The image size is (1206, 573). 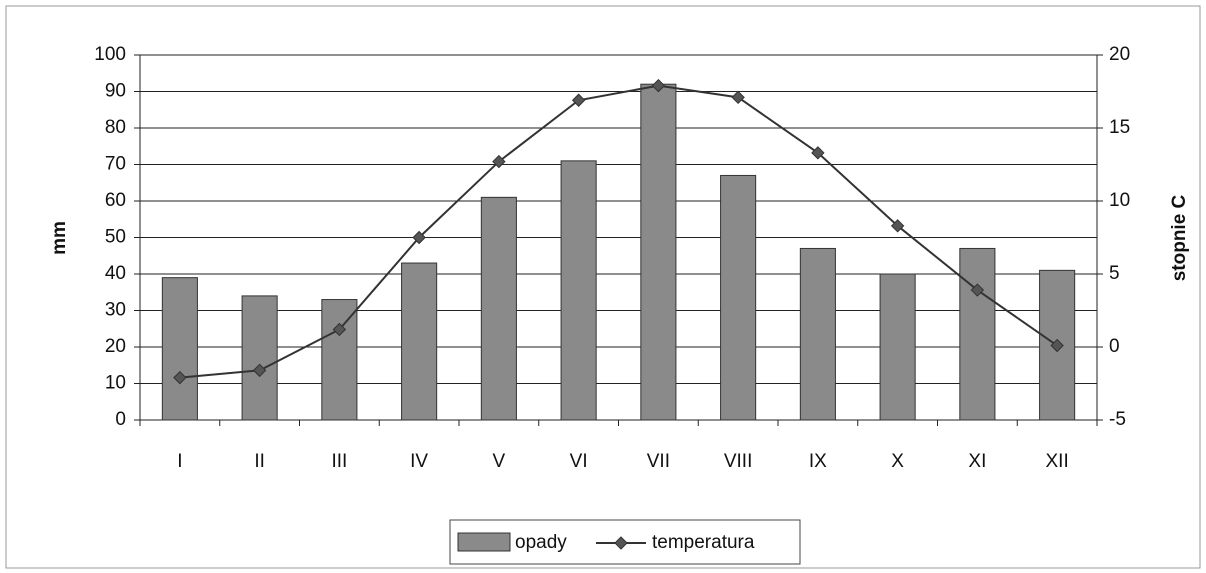 What do you see at coordinates (1114, 273) in the screenshot?
I see `y2-tick-label: 5` at bounding box center [1114, 273].